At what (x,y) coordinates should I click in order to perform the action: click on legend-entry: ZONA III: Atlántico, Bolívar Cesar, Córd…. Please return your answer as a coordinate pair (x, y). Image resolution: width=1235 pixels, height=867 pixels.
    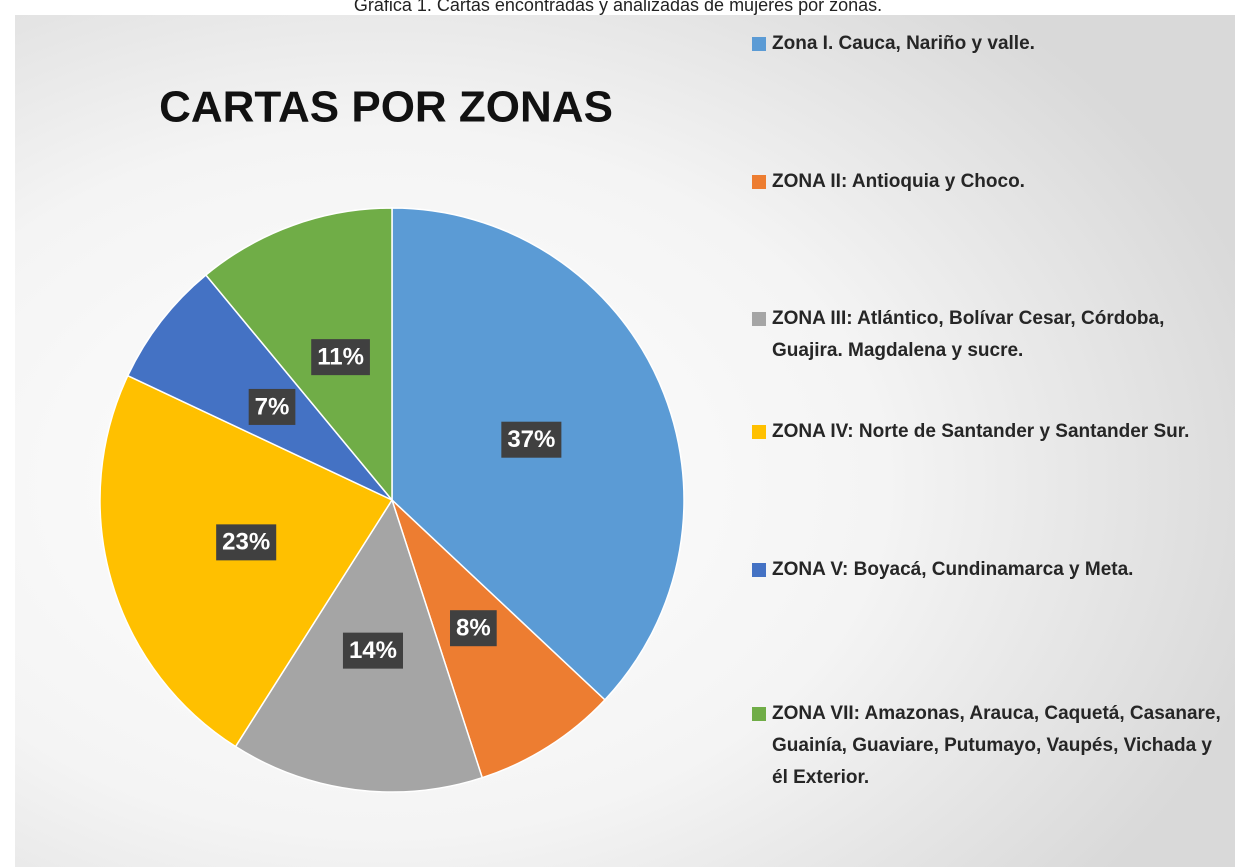
    Looking at the image, I should click on (987, 335).